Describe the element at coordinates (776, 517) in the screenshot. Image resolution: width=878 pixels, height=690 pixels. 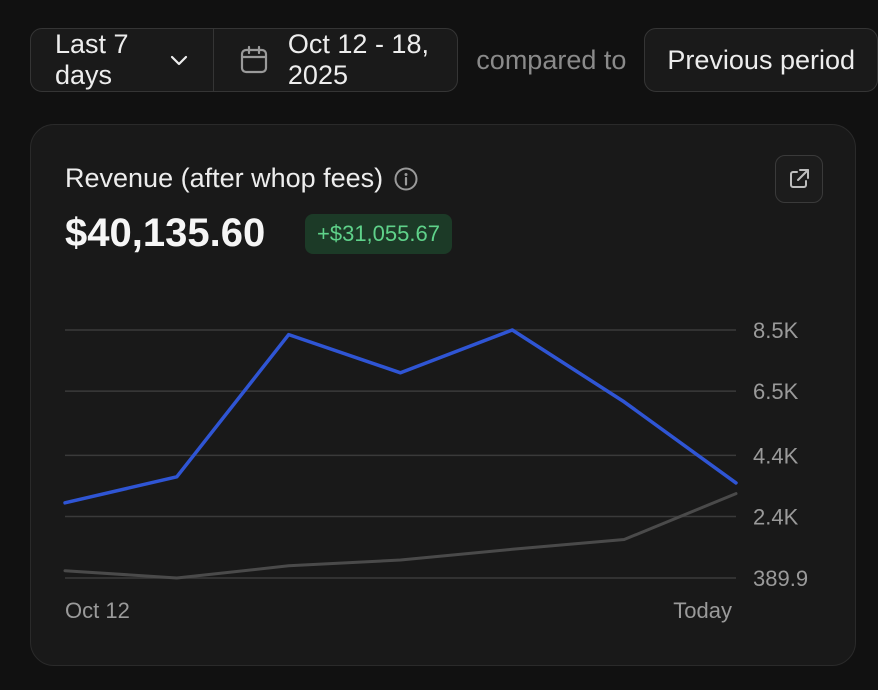
I see `y-tick-label: 2.4K` at that location.